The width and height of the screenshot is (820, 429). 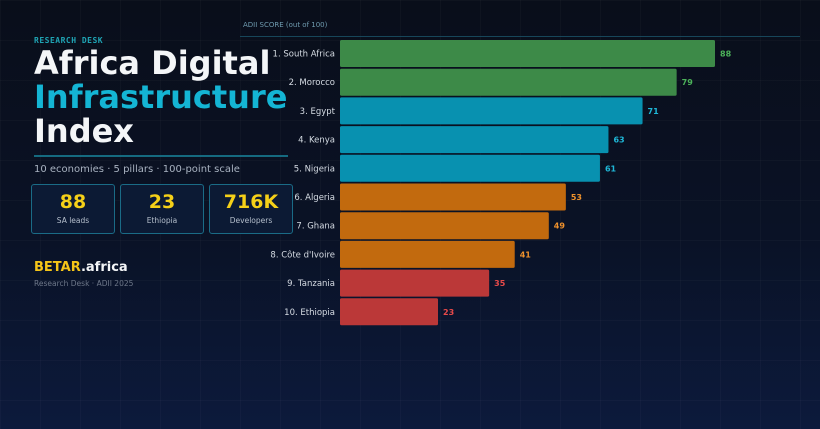 I want to click on category-label: 2. Morocco, so click(x=312, y=83).